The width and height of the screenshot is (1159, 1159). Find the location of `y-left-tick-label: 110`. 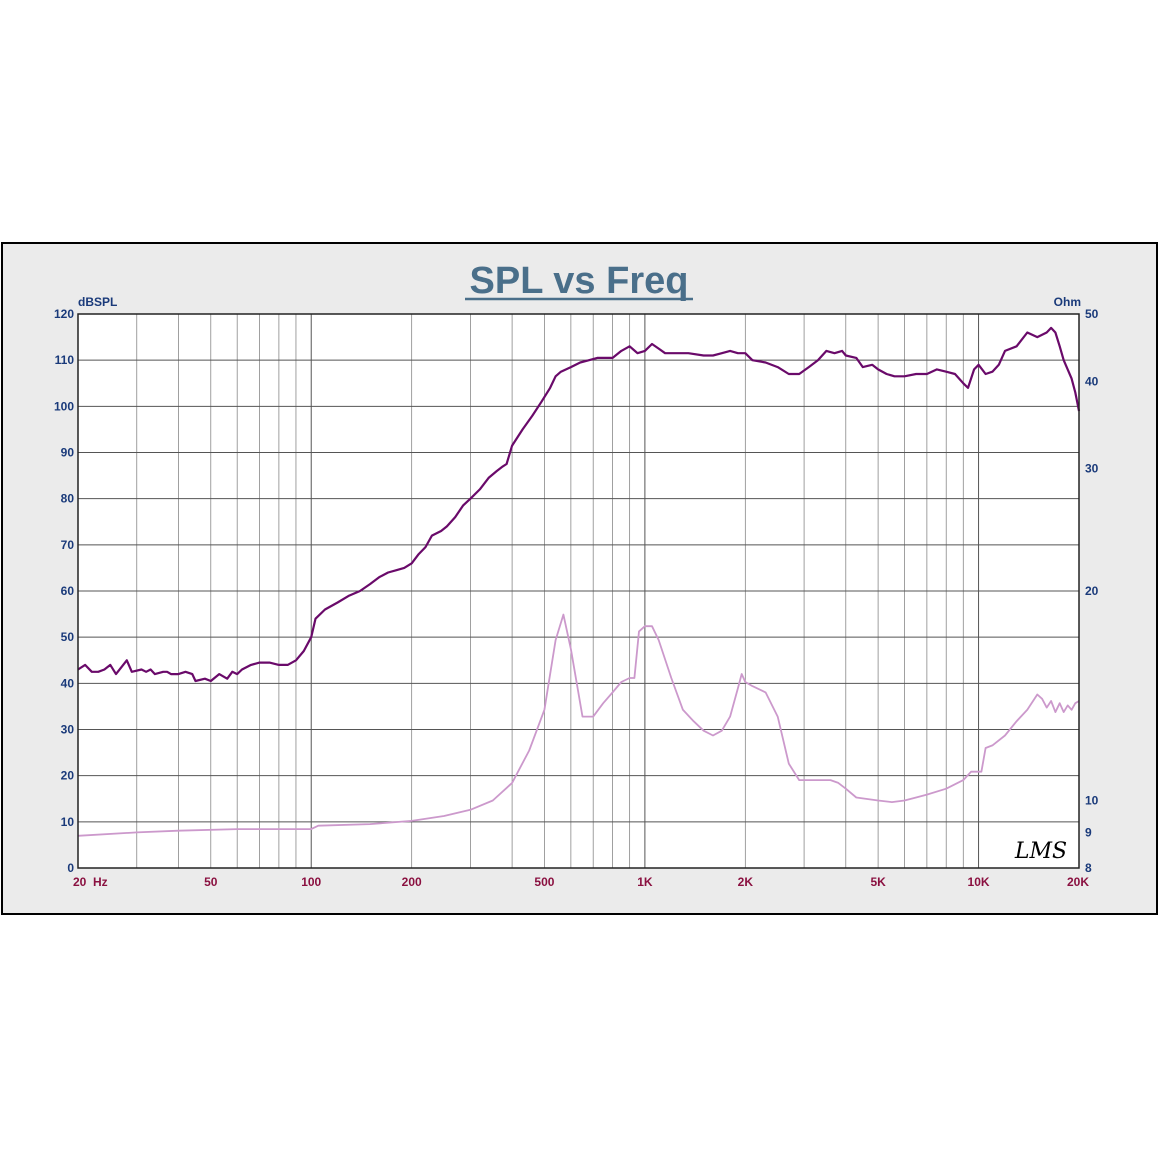

y-left-tick-label: 110 is located at coordinates (65, 360).